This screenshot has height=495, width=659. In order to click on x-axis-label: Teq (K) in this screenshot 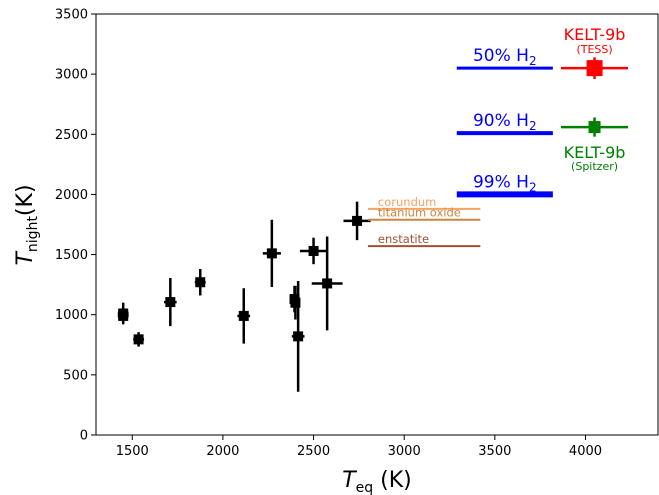, I will do `click(377, 481)`.